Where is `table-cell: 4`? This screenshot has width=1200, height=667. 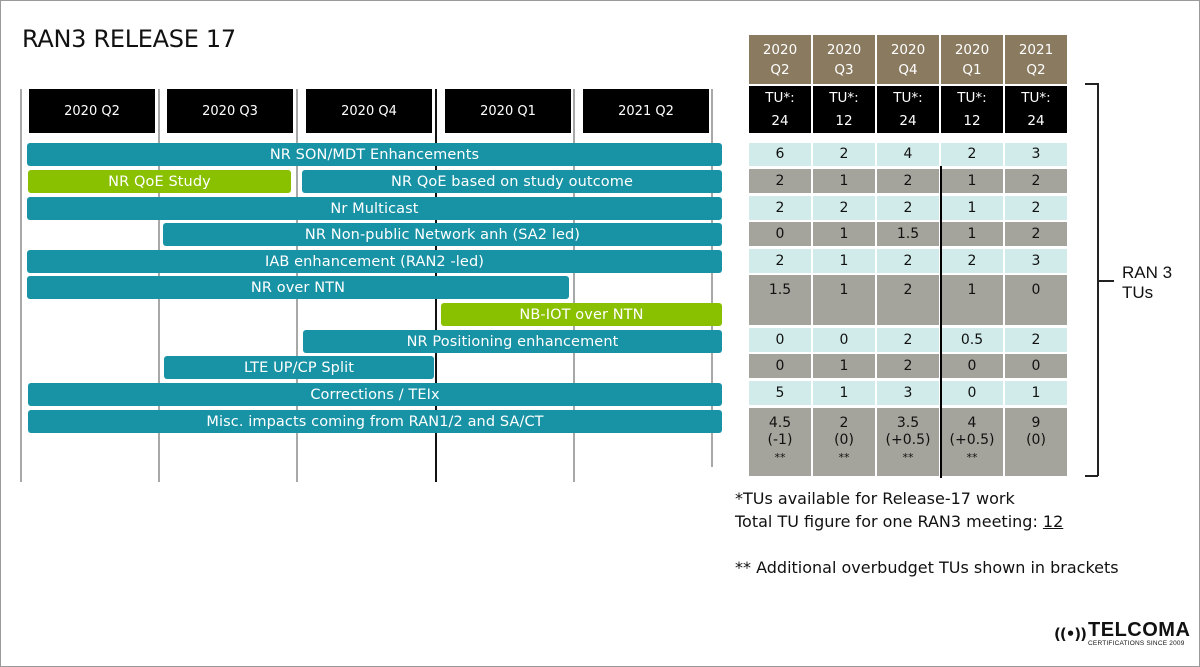
table-cell: 4 is located at coordinates (908, 154).